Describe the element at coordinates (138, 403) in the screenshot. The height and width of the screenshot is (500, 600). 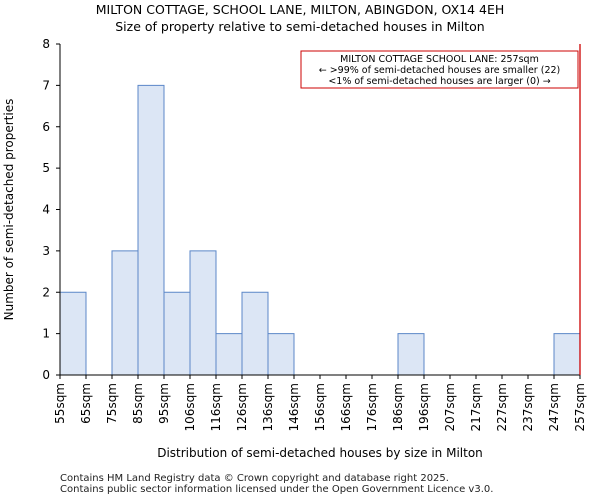
I see `x-tick-label: 85sqm` at that location.